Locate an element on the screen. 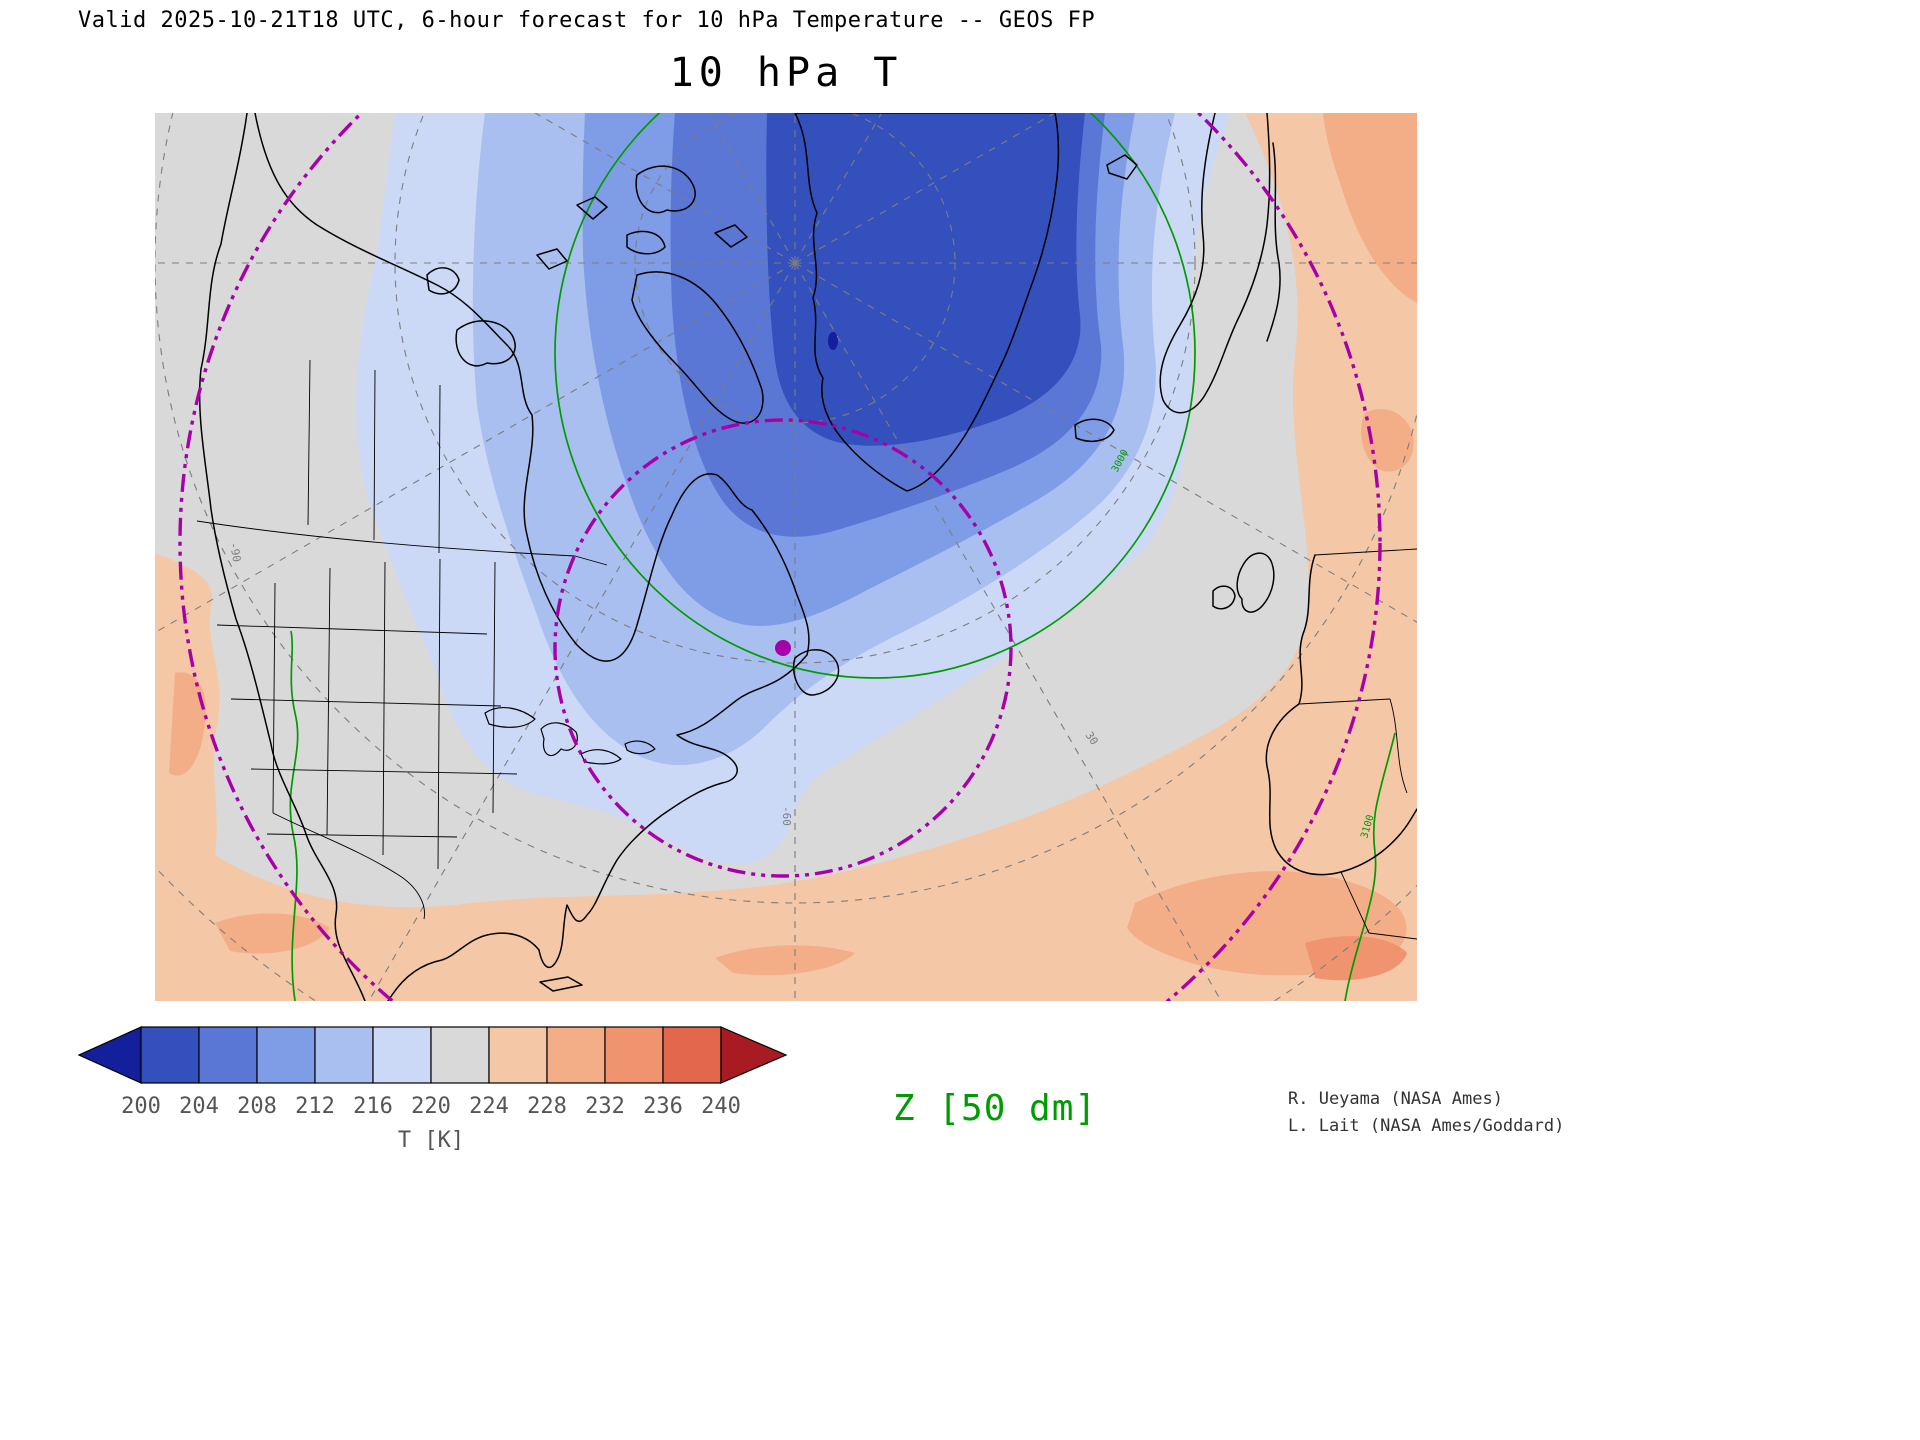 The image size is (1920, 1440). plot-title: 10 hPa T is located at coordinates (786, 73).